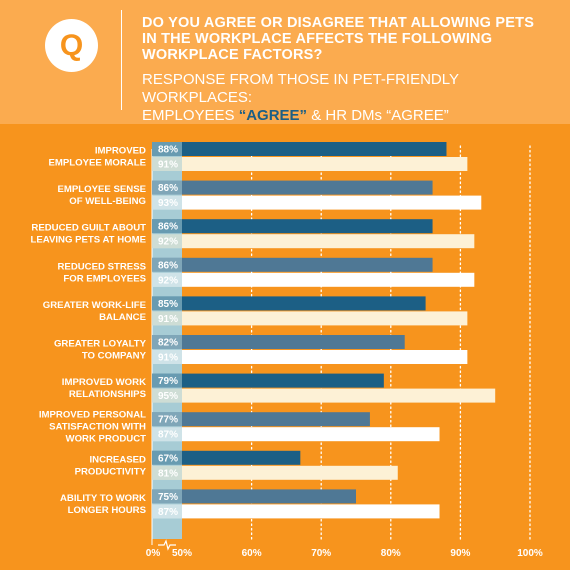 The image size is (570, 570). I want to click on category-label: EMPLOYEE SENSE, so click(102, 189).